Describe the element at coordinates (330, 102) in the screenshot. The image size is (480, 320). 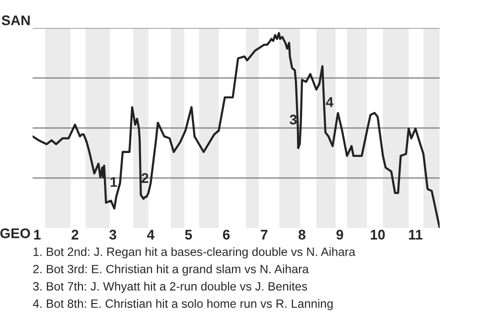
I see `annotation: 4` at that location.